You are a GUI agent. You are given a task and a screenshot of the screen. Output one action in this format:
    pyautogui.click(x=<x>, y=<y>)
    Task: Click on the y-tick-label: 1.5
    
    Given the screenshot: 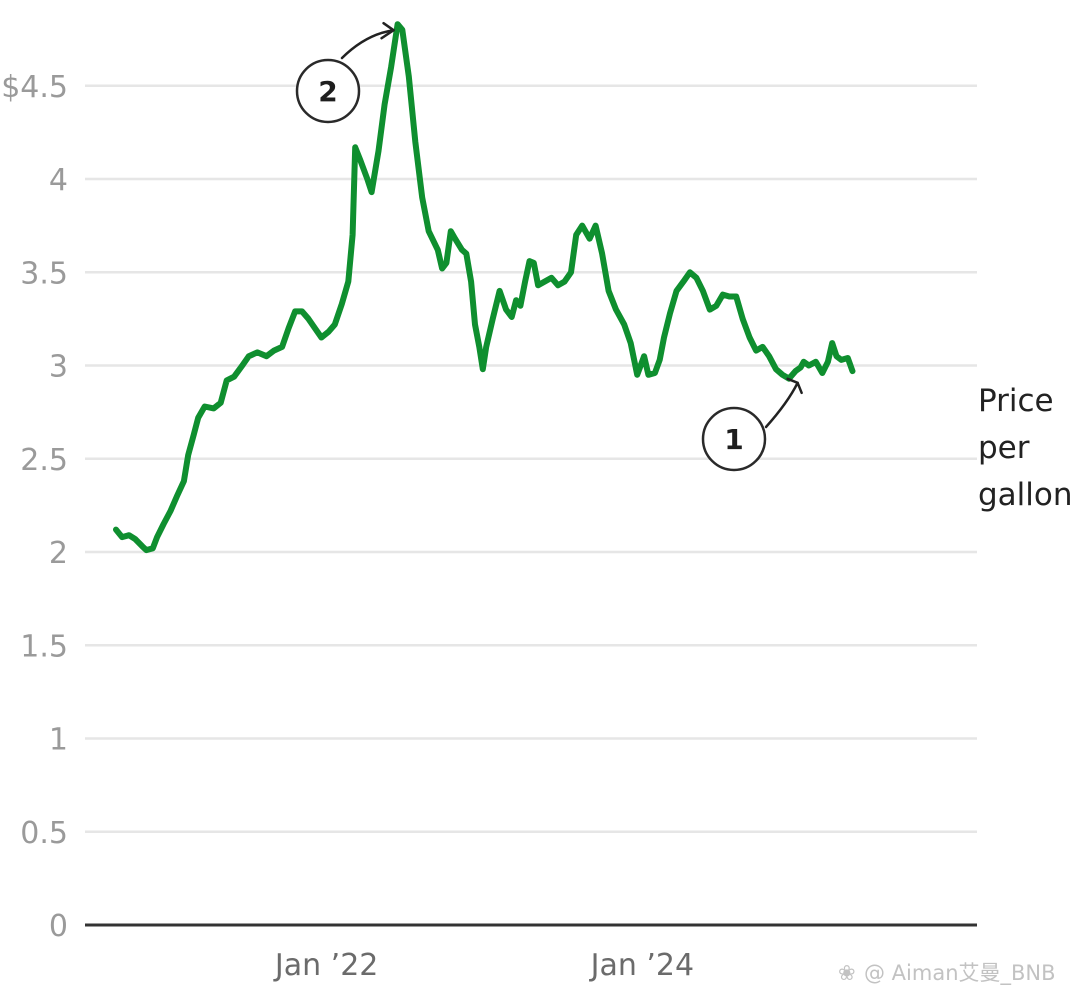 What is the action you would take?
    pyautogui.click(x=44, y=646)
    